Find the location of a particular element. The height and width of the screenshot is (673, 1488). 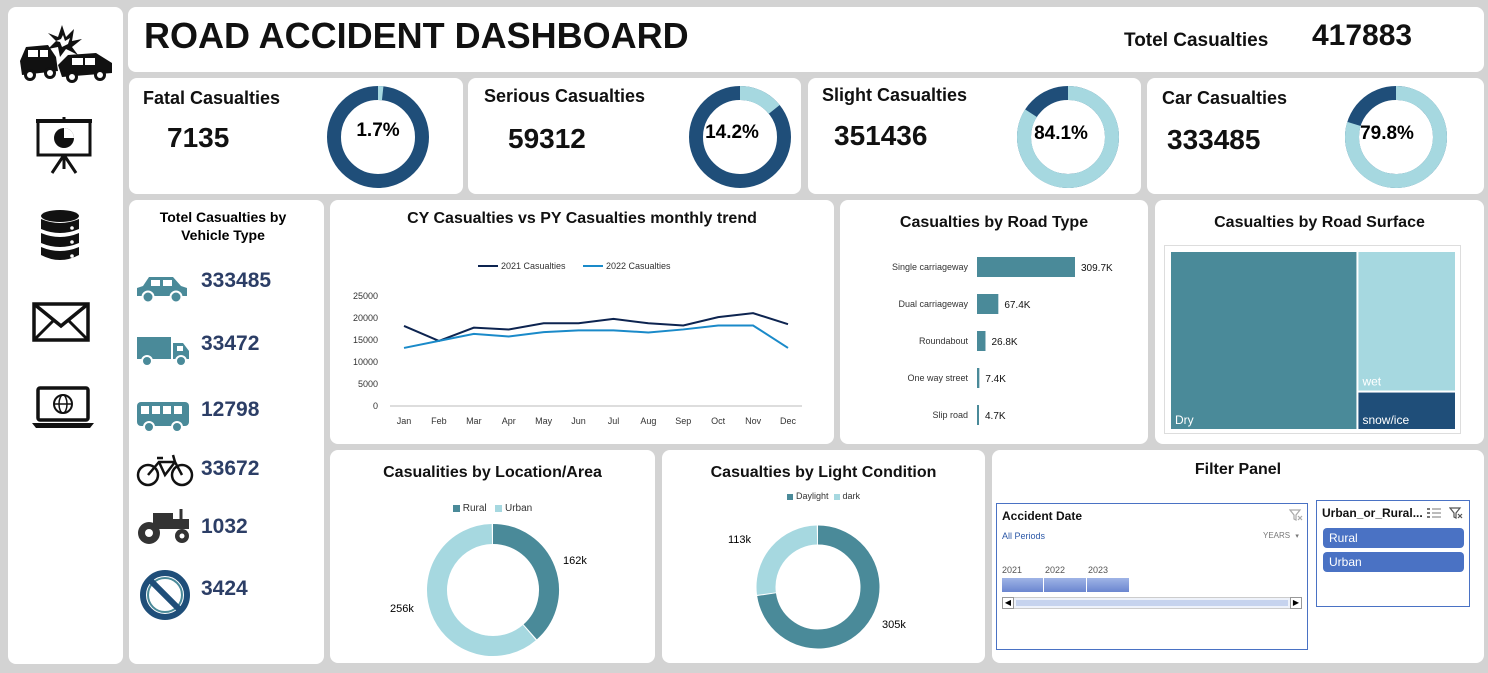

timeline-bar-2023 is located at coordinates (1108, 585).